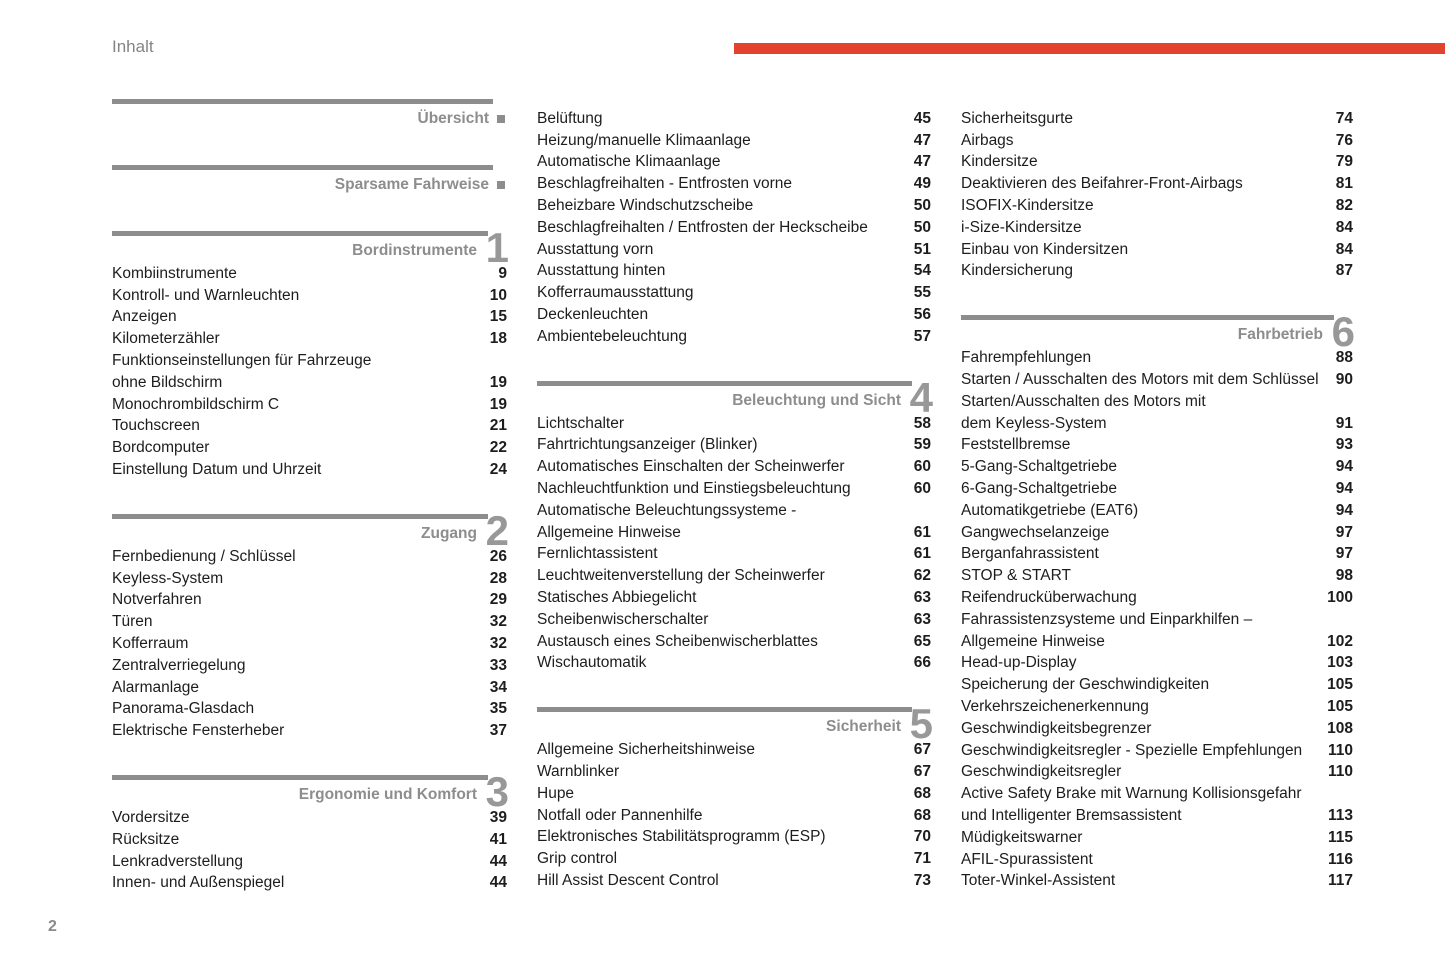 The width and height of the screenshot is (1445, 964). Describe the element at coordinates (1157, 664) in the screenshot. I see `toc-entry: Head-up-Display 103` at that location.